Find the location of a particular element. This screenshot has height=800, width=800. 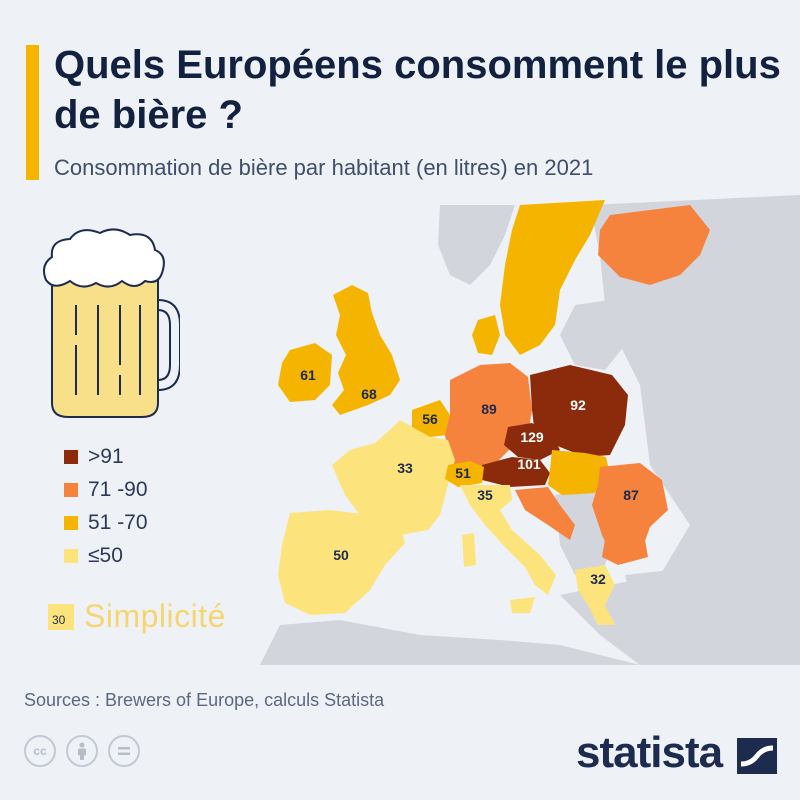

sardinia-shape is located at coordinates (469, 550).